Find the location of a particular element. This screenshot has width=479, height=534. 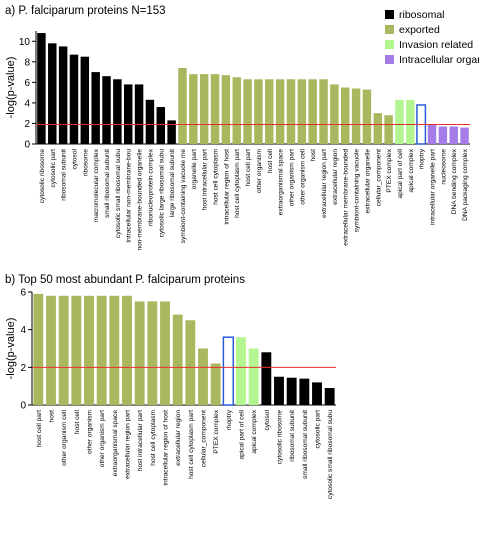

x-tick-label: extracellular membrane-bounded is located at coordinates (346, 197).